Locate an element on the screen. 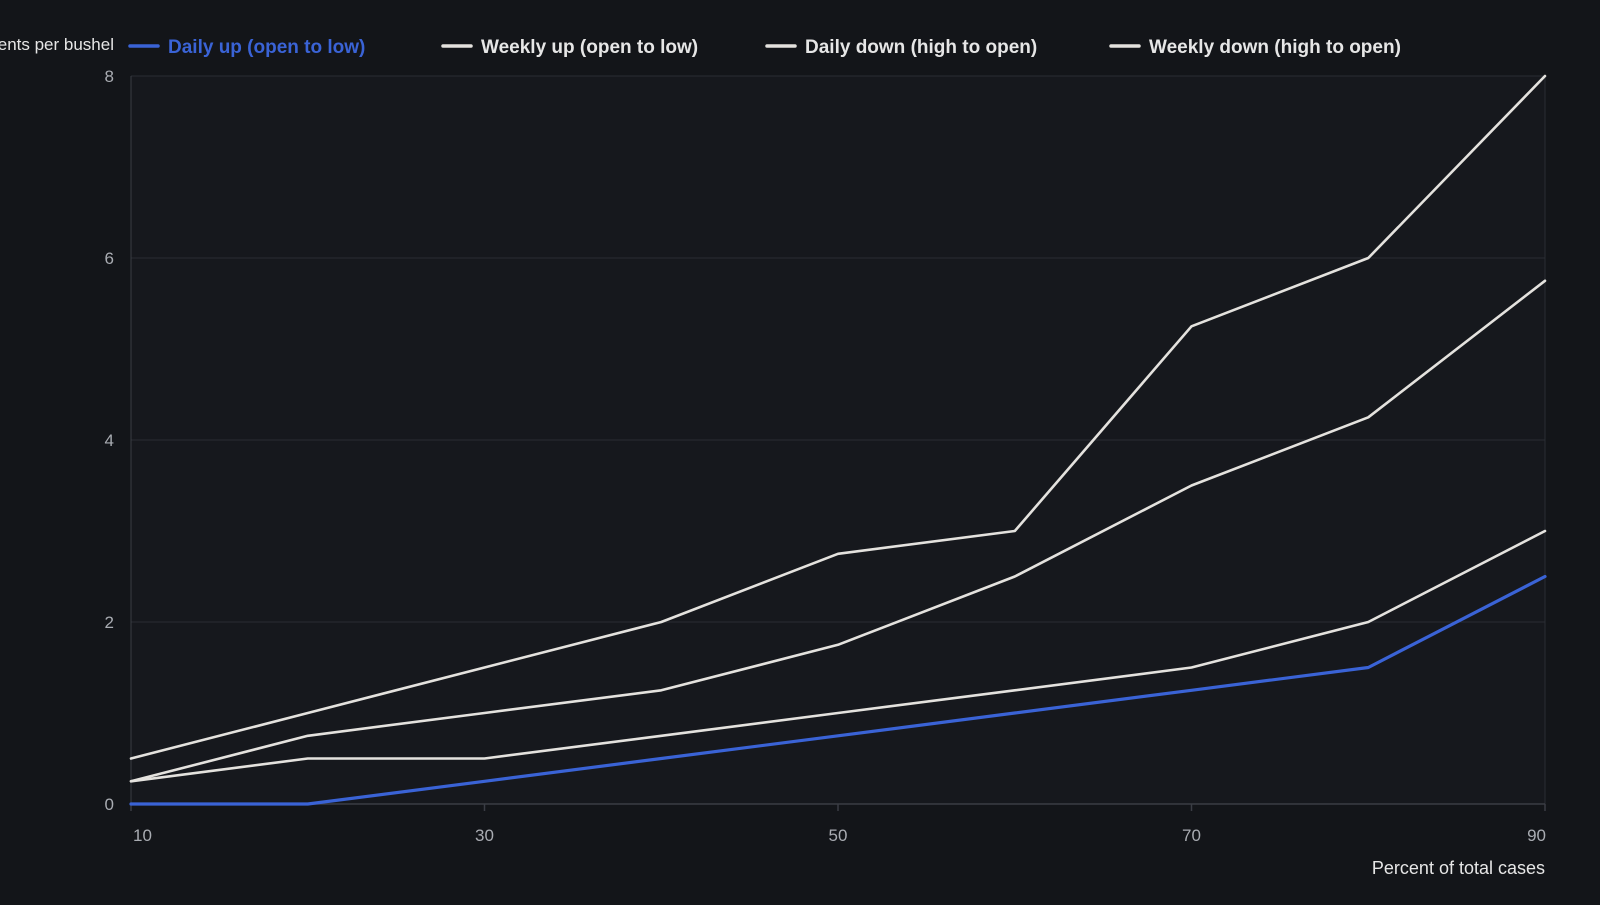  x-axis-label: Percent of total cases is located at coordinates (1458, 868).